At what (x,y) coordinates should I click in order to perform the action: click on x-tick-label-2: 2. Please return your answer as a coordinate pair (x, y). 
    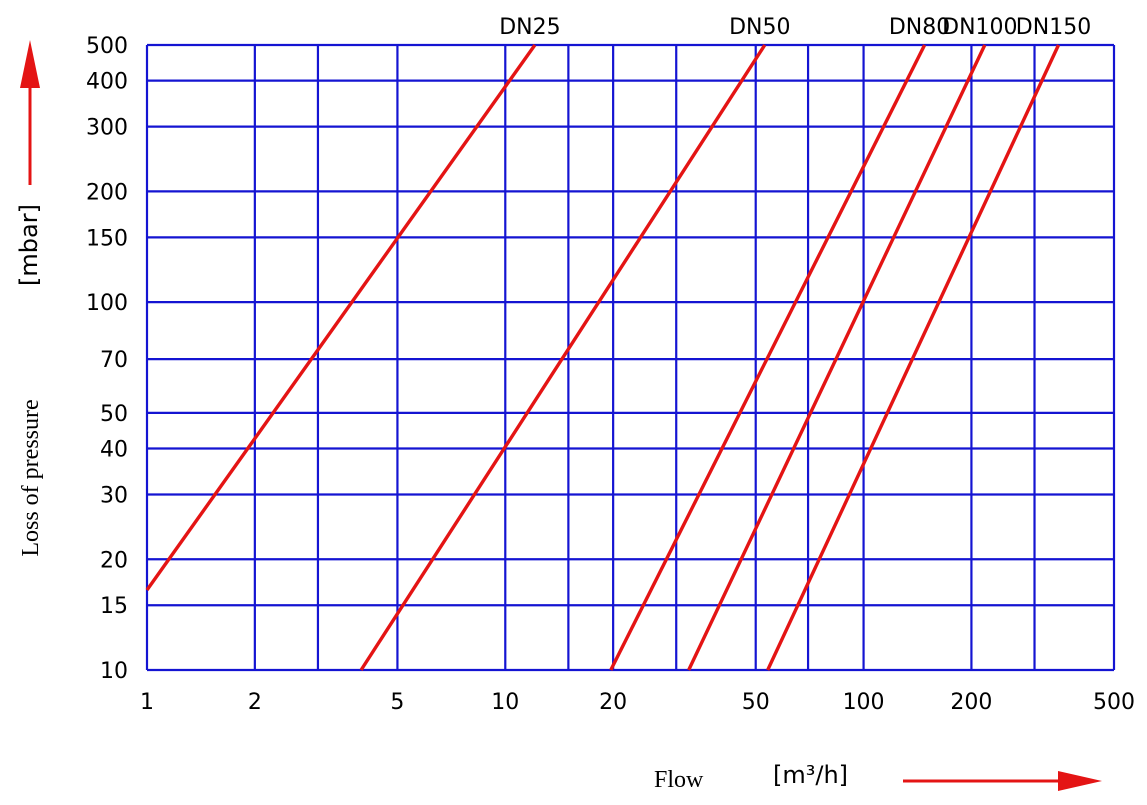
    Looking at the image, I should click on (255, 702).